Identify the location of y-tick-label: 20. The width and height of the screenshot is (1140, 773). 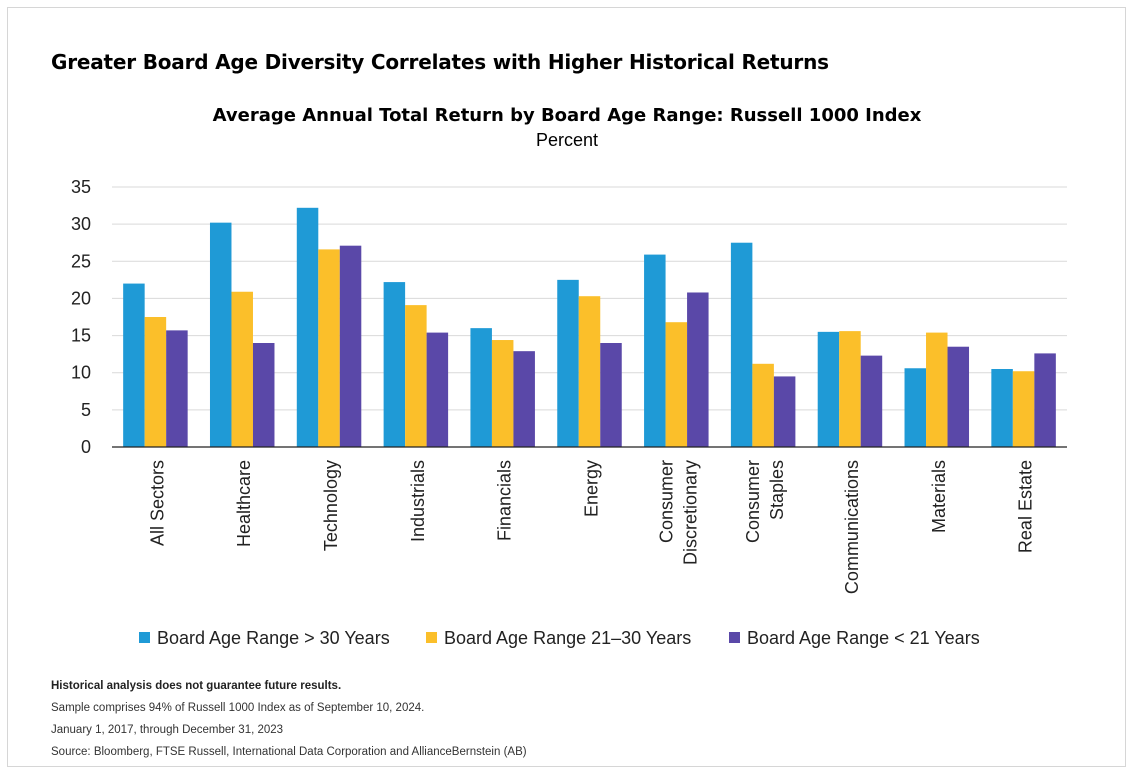
(81, 298).